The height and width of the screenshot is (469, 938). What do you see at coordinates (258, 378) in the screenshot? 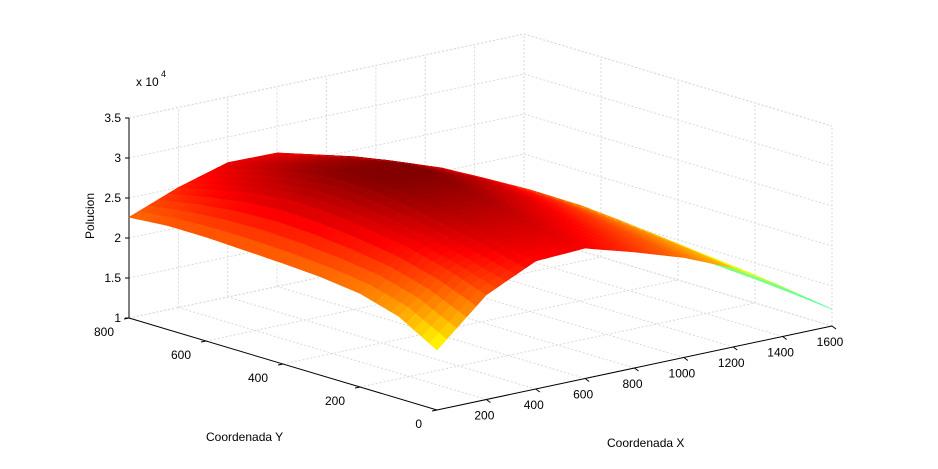
I see `y-tick-label: 400` at bounding box center [258, 378].